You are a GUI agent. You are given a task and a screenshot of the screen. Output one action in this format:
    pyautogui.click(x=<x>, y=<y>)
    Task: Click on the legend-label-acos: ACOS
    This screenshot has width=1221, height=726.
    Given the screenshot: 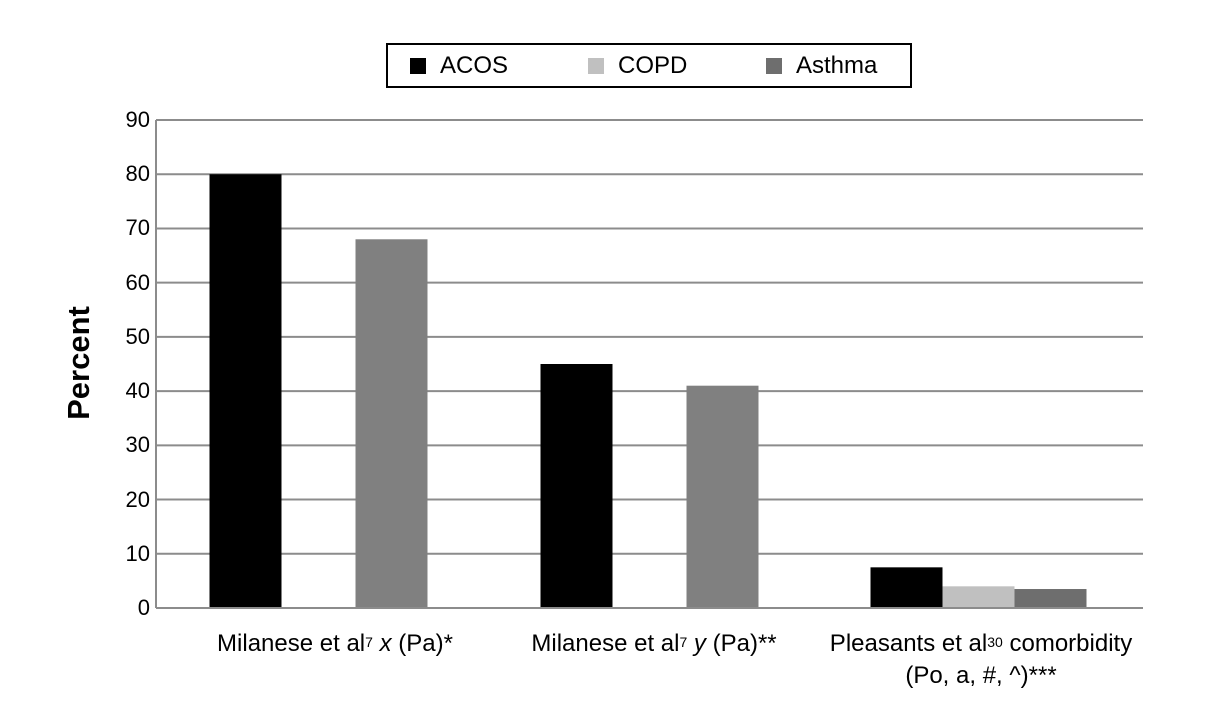 What is the action you would take?
    pyautogui.click(x=474, y=65)
    